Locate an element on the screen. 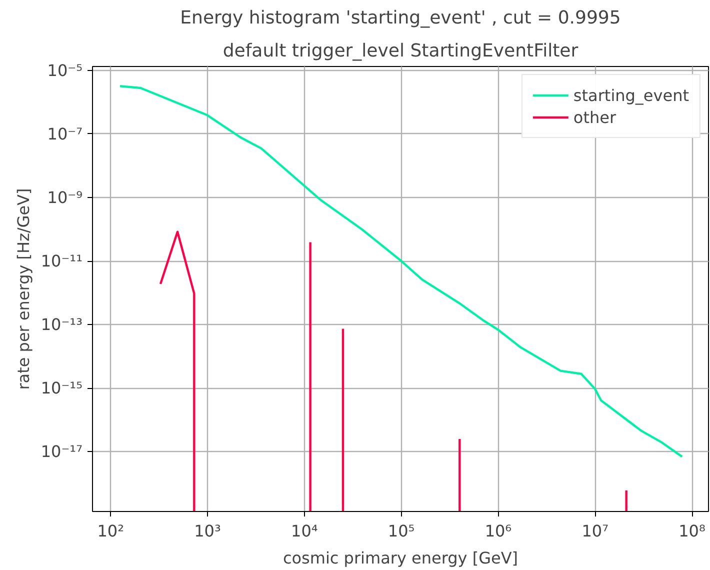  y-tick-label: 10⁻¹³ is located at coordinates (61, 324).